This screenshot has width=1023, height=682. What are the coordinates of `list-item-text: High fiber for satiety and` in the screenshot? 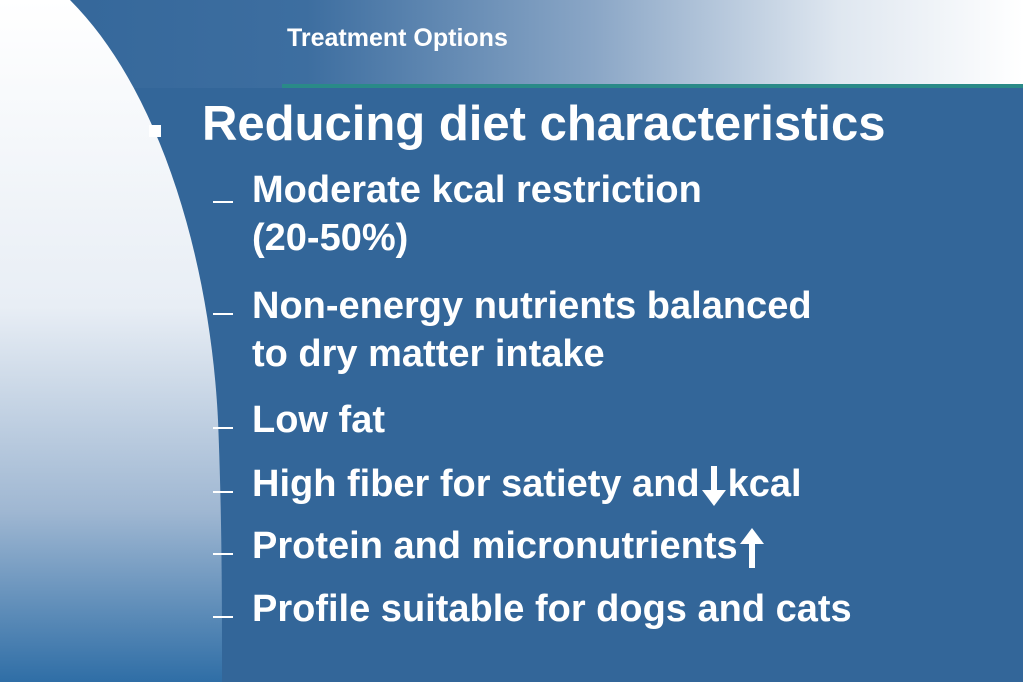 It's located at (476, 484).